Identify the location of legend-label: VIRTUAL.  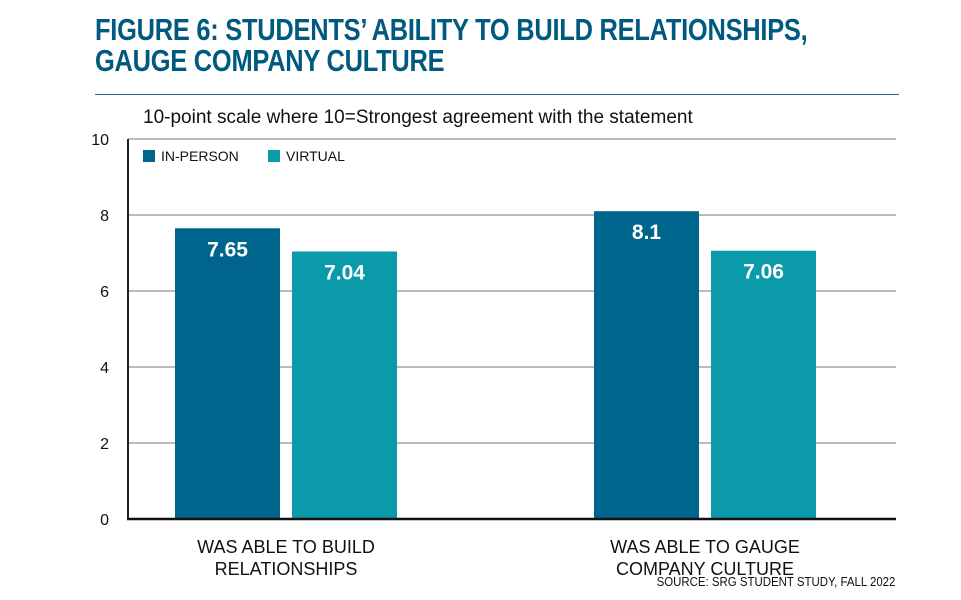
(315, 156).